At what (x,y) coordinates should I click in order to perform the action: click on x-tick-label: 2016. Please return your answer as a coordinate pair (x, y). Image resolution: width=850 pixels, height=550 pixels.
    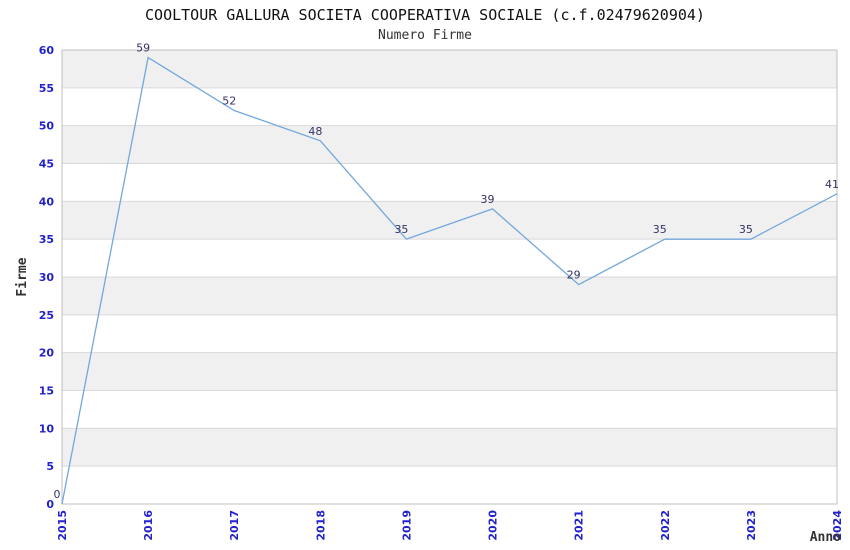
    Looking at the image, I should click on (148, 525).